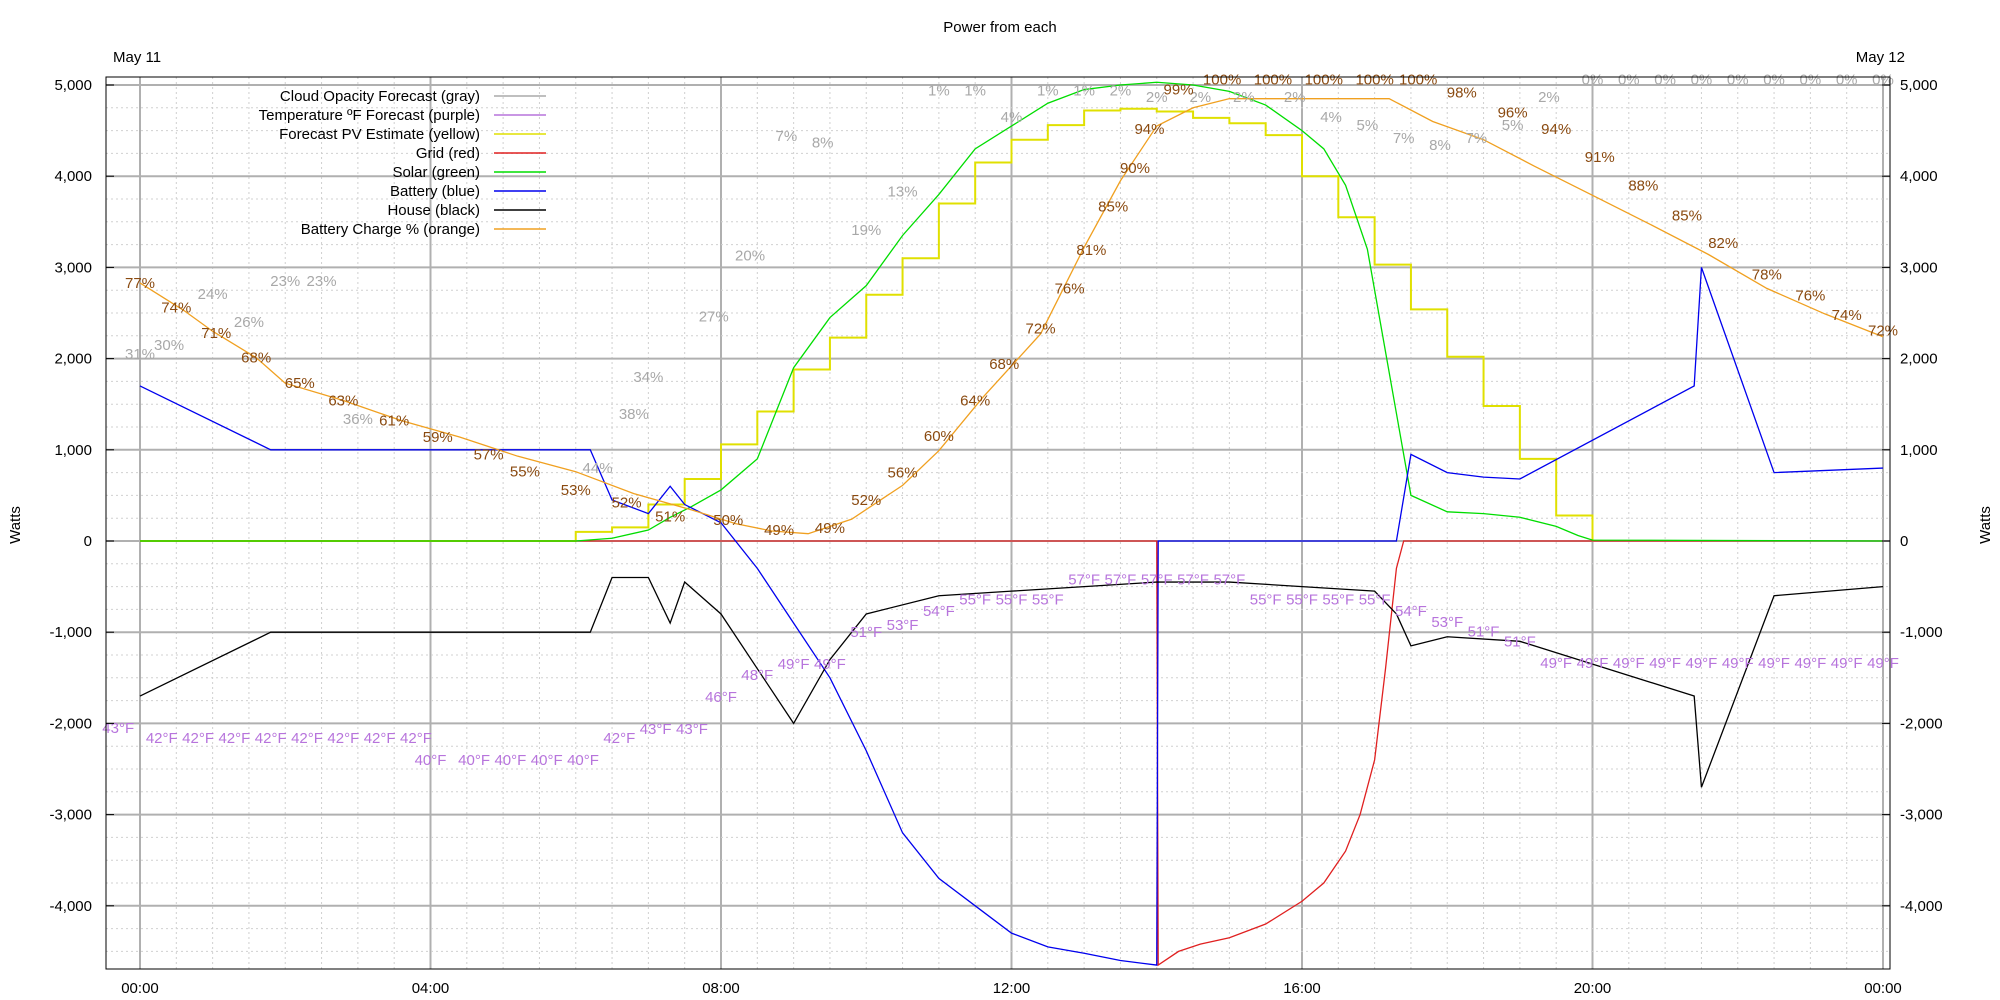 Image resolution: width=2000 pixels, height=1000 pixels. Describe the element at coordinates (1593, 988) in the screenshot. I see `x-tick-label: 20:00` at that location.